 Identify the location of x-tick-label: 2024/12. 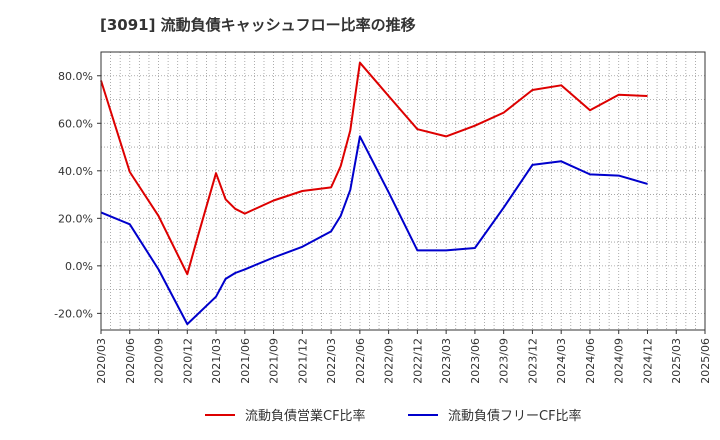
(647, 361).